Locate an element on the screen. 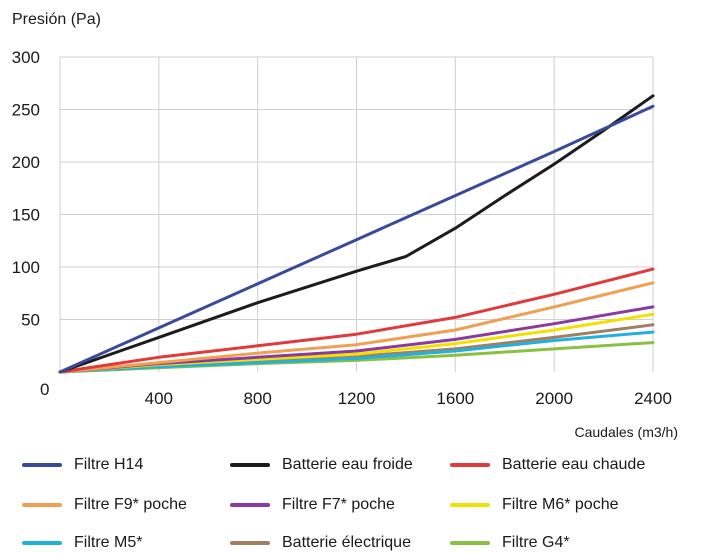  y-tick-label: 50 is located at coordinates (30, 320).